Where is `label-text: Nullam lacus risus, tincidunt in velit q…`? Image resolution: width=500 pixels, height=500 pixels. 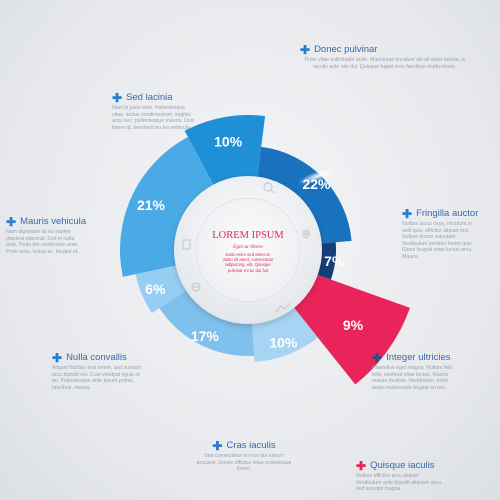
label-text: Nullam lacus risus, tincidunt in velit q… is located at coordinates (438, 240).